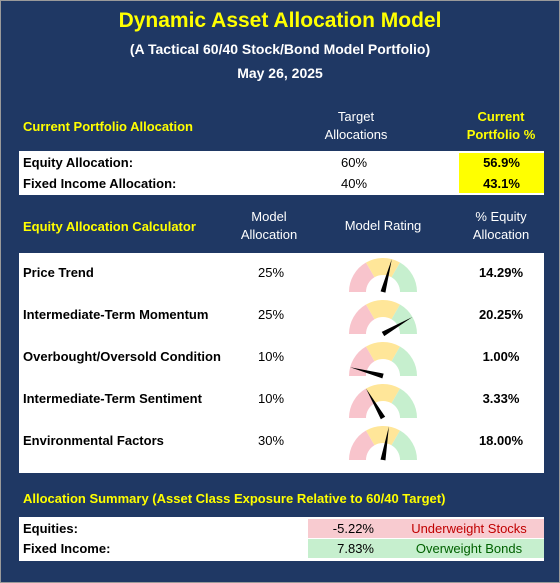  Describe the element at coordinates (501, 398) in the screenshot. I see `equity-allocation: 3.33%` at that location.